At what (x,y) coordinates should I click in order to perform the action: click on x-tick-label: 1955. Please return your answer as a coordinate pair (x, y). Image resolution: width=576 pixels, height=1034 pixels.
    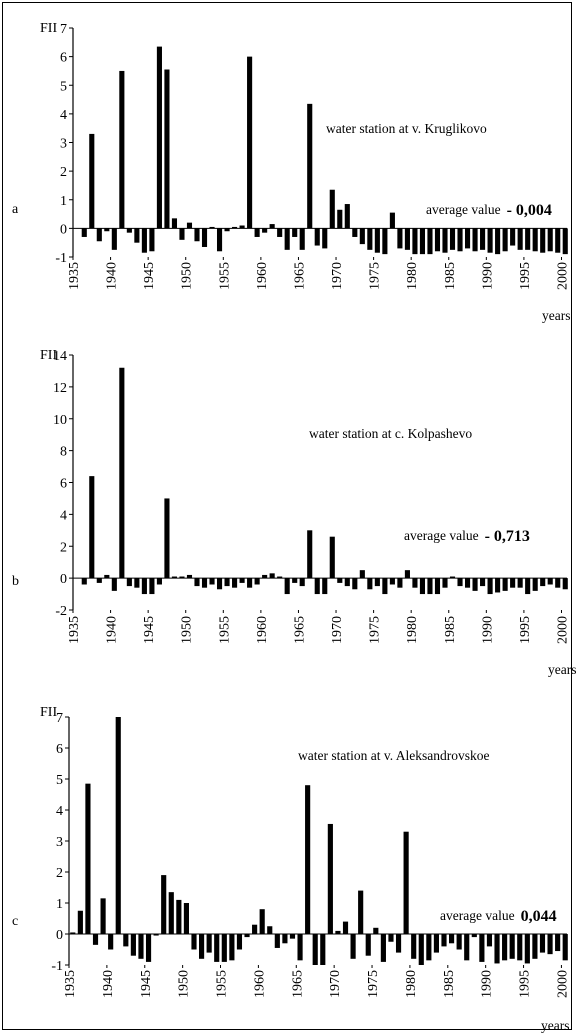
    Looking at the image, I should click on (224, 630).